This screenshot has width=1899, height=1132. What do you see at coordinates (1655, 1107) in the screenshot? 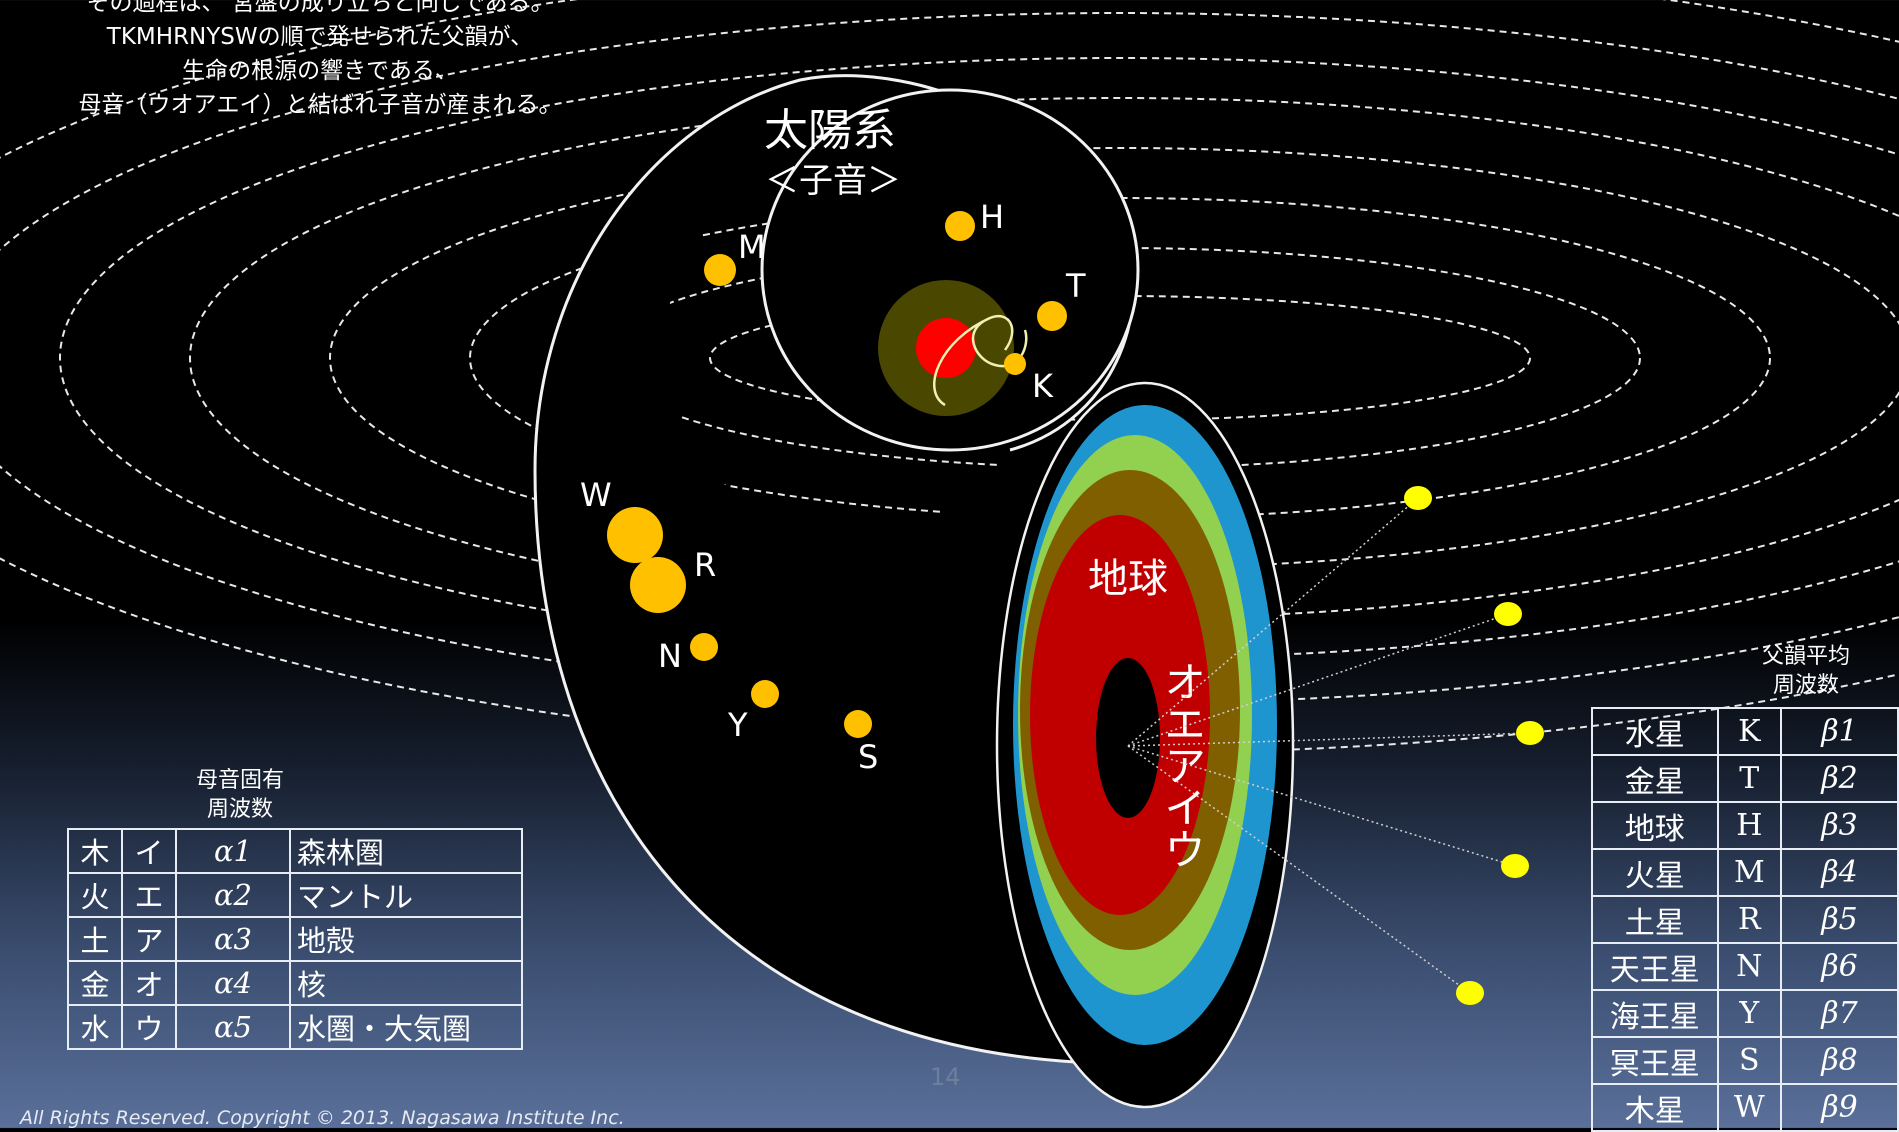
I see `table-cell: 木星` at bounding box center [1655, 1107].